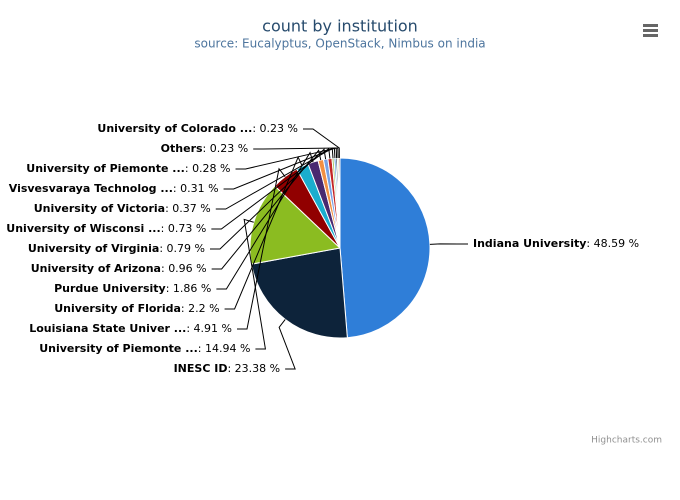  Describe the element at coordinates (201, 368) in the screenshot. I see `label-name: INESC ID` at that location.